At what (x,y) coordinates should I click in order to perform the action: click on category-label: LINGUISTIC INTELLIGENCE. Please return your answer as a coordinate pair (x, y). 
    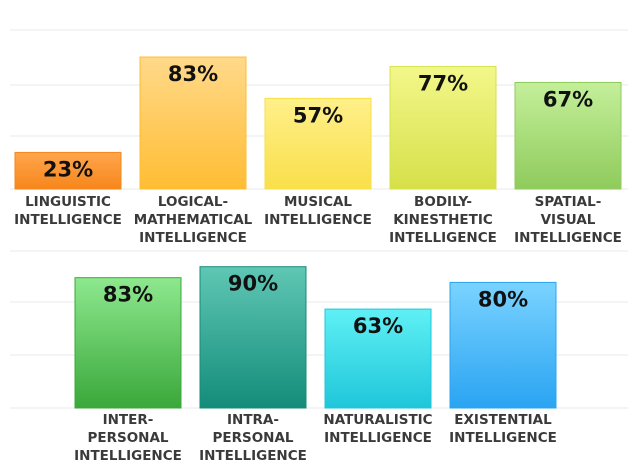
    Looking at the image, I should click on (68, 211).